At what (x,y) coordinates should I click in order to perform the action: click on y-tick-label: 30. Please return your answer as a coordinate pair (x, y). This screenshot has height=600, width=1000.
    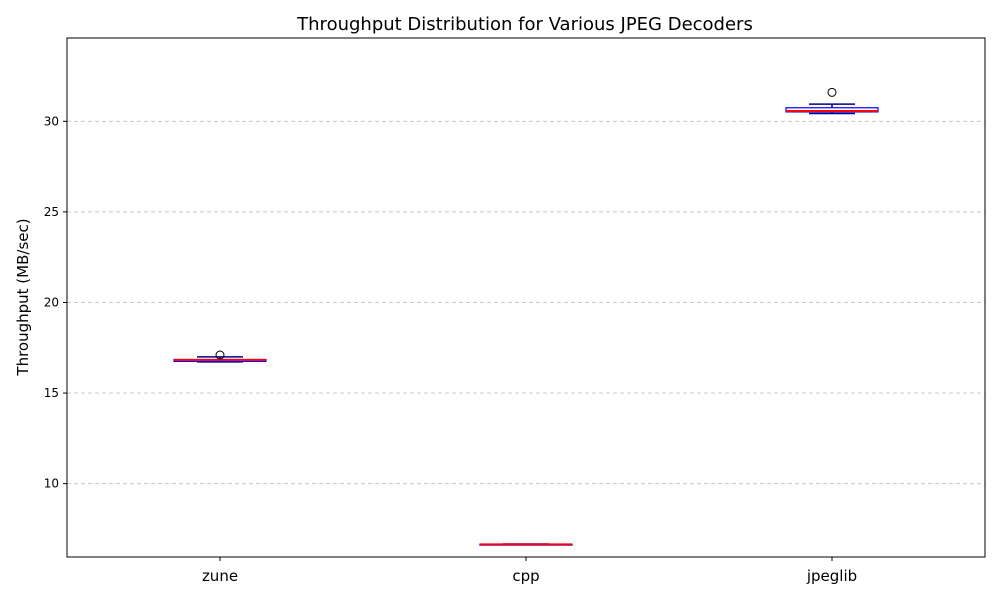
    Looking at the image, I should click on (51, 121).